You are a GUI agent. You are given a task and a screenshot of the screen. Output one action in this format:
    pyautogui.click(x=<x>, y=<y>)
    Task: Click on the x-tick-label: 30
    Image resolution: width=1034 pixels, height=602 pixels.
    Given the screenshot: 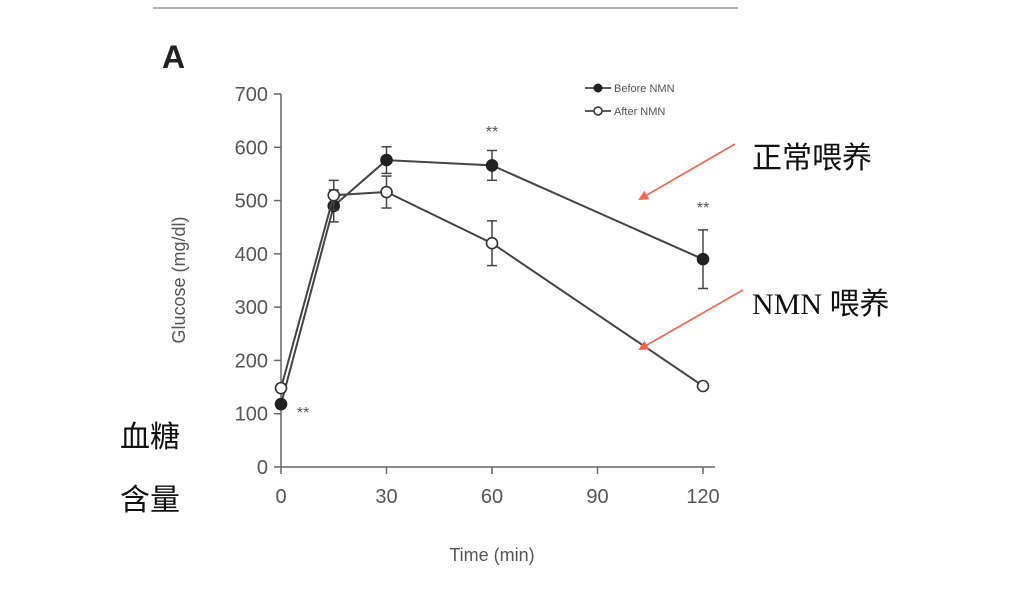 What is the action you would take?
    pyautogui.click(x=386, y=497)
    